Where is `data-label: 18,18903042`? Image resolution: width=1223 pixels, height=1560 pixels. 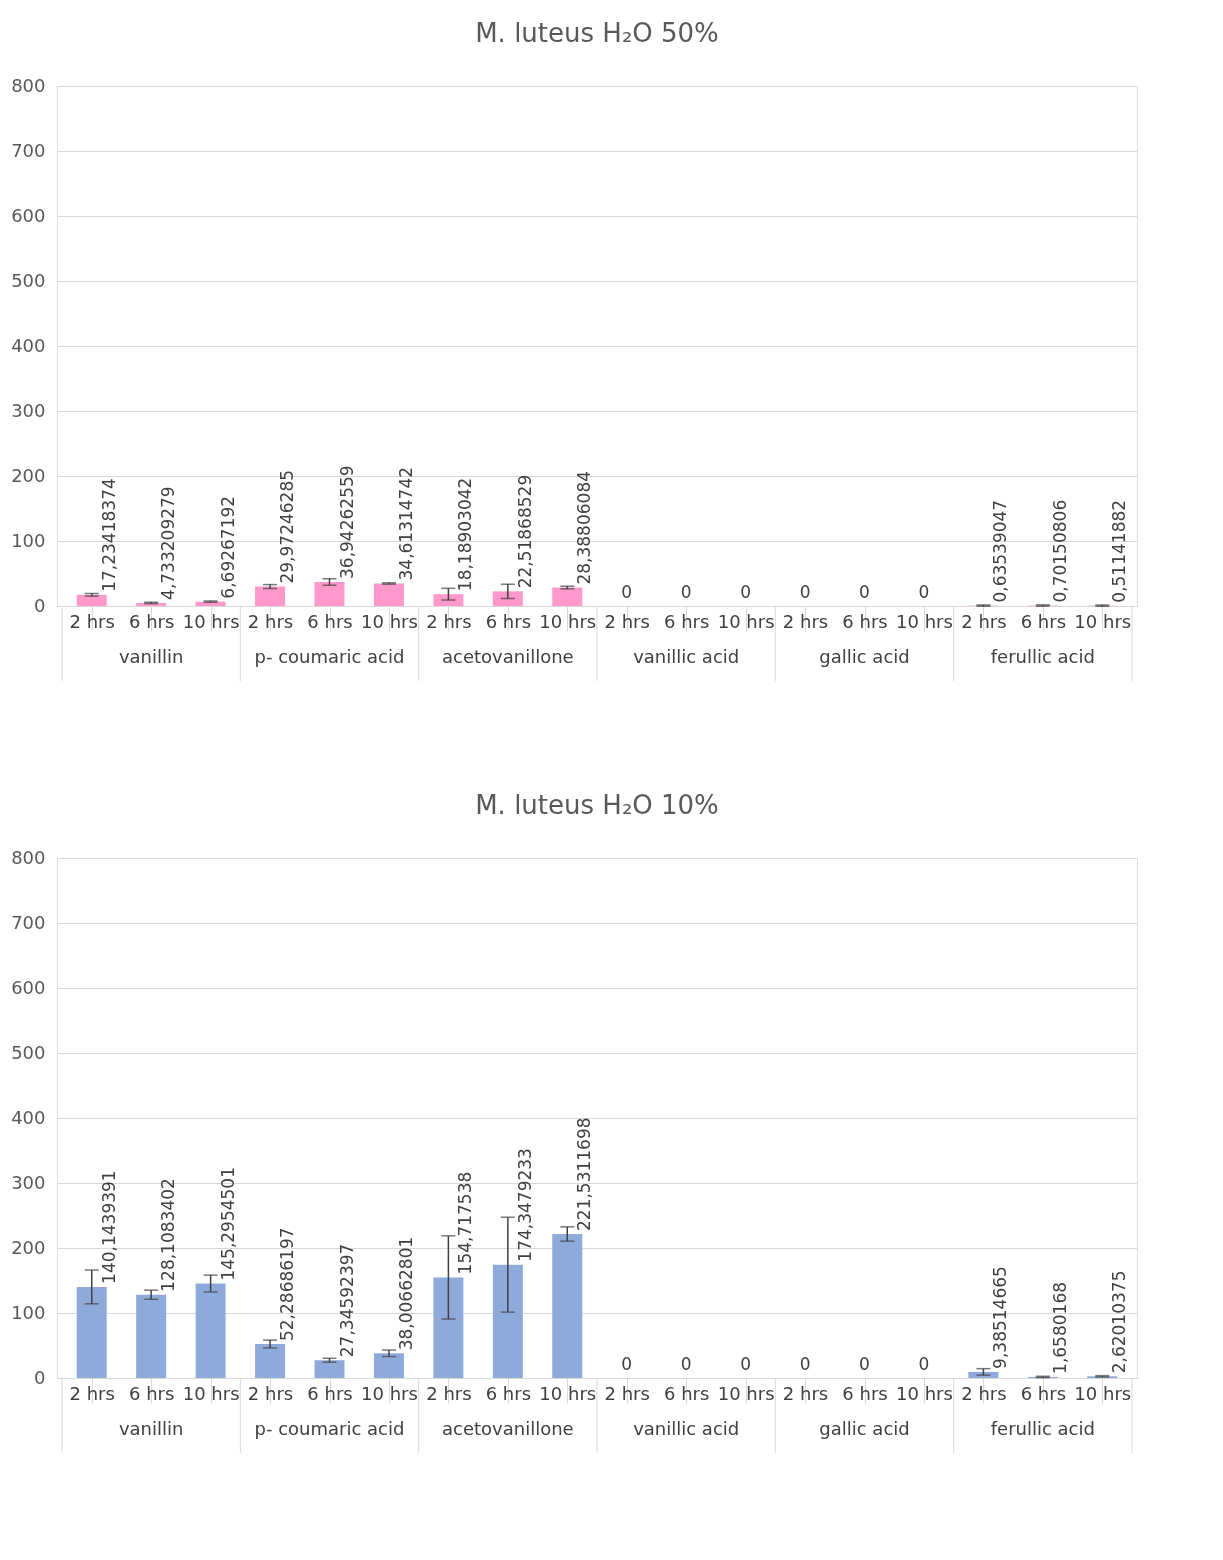 data-label: 18,18903042 is located at coordinates (465, 534).